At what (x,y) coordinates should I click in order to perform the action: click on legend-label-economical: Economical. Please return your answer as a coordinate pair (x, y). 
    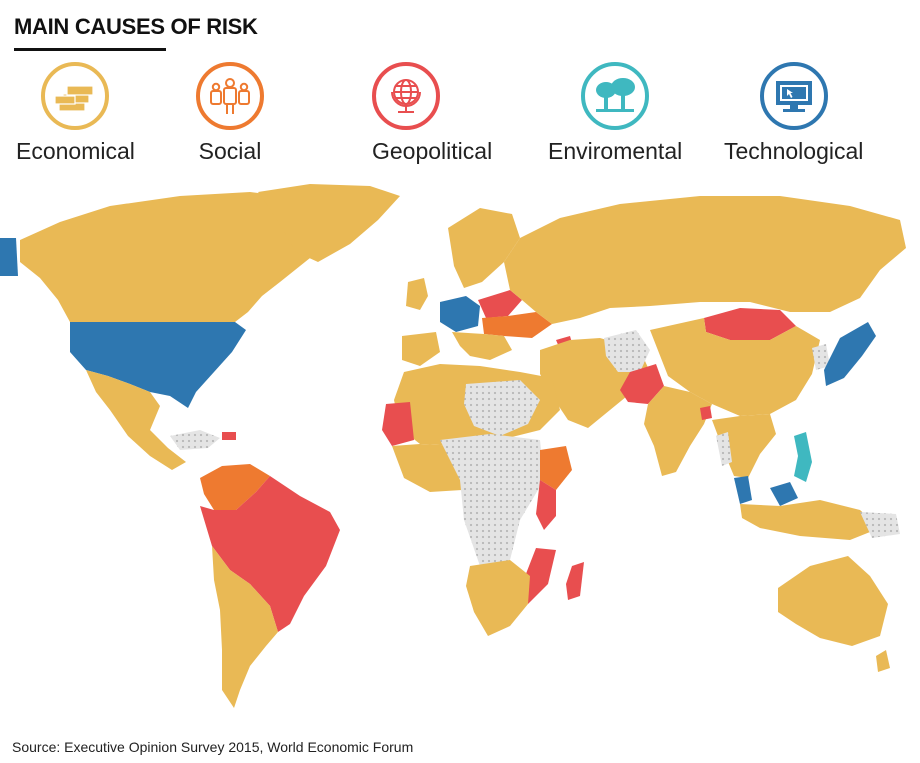
    Looking at the image, I should click on (75, 151).